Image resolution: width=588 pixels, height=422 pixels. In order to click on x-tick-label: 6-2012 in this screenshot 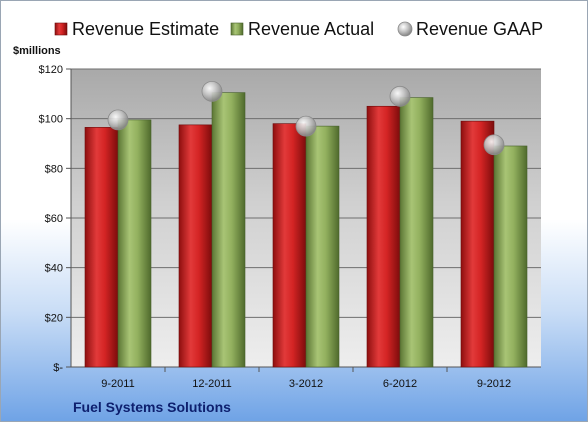, I will do `click(400, 384)`.